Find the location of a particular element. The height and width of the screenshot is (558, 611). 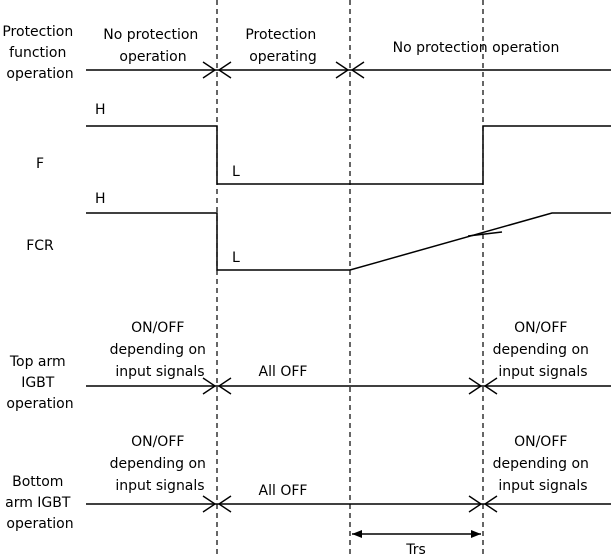

fcr-threshold-marker is located at coordinates (485, 234).